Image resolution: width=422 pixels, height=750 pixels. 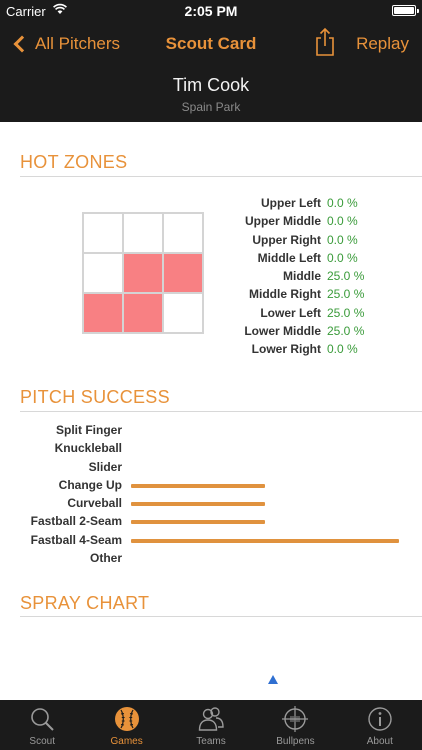 What do you see at coordinates (282, 331) in the screenshot?
I see `zone-label: Lower Middle` at bounding box center [282, 331].